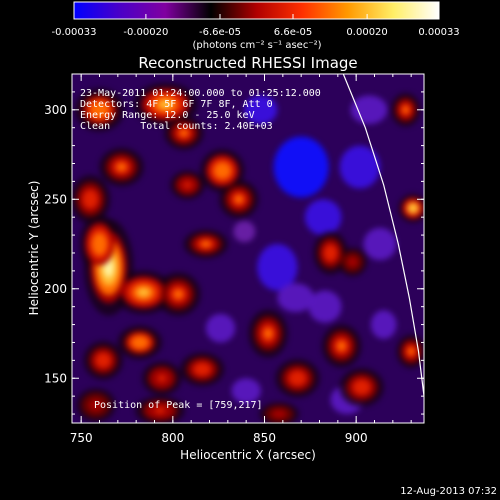 This screenshot has width=500, height=500. Describe the element at coordinates (55, 199) in the screenshot. I see `y-tick-label: 250` at that location.